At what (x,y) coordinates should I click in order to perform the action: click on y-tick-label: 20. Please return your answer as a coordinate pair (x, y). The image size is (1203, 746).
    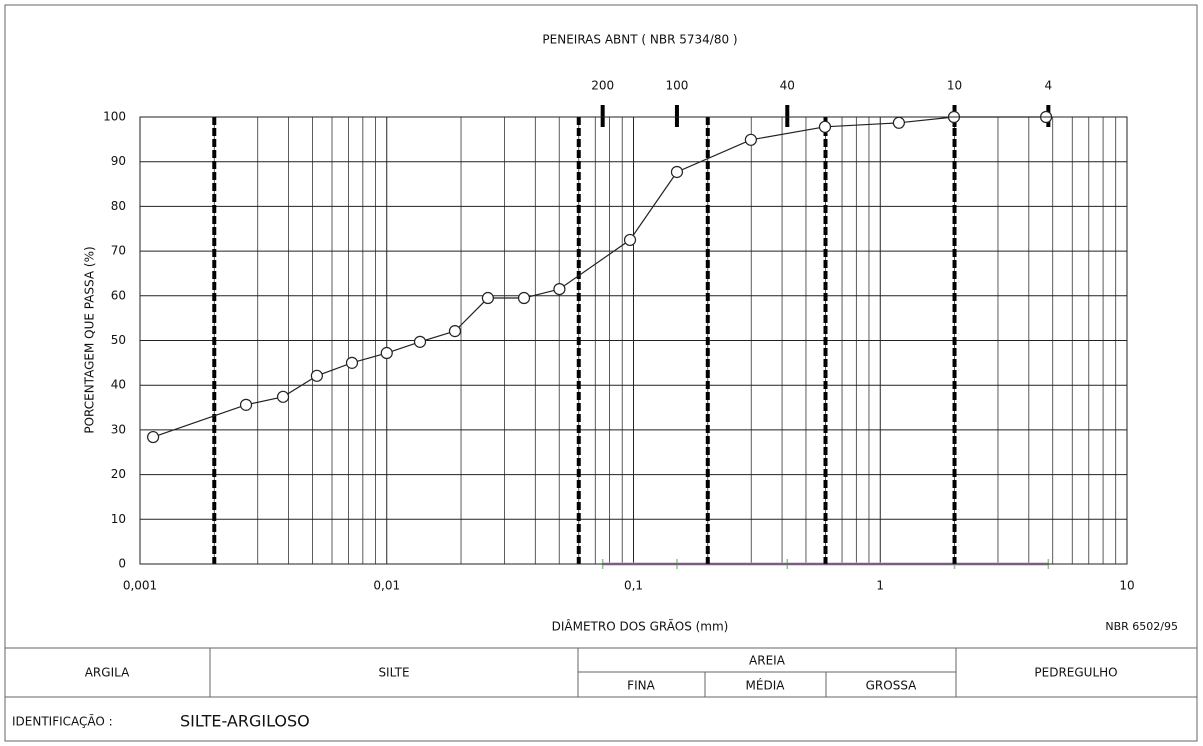
    Looking at the image, I should click on (118, 474).